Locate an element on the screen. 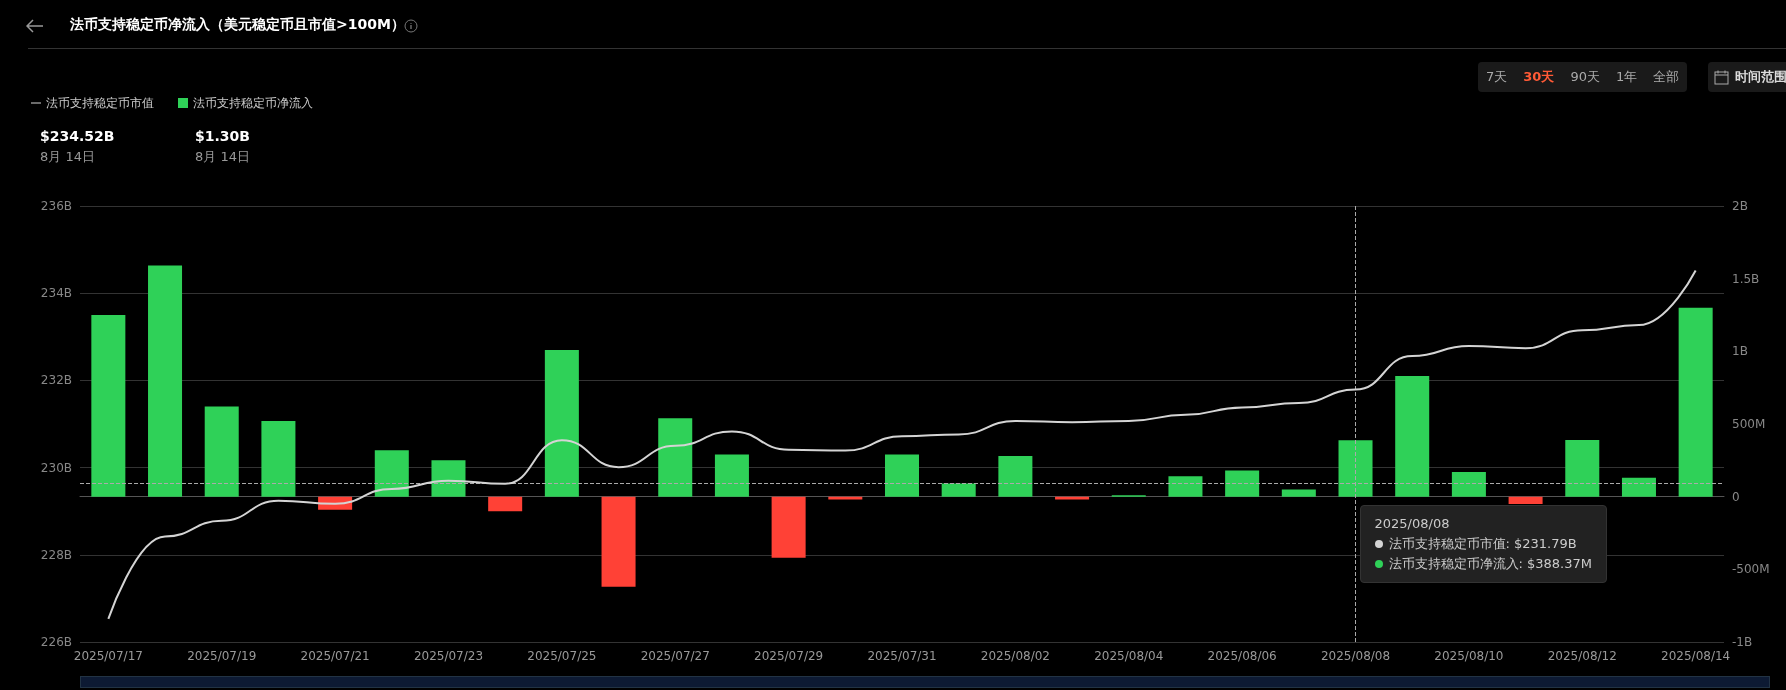 The image size is (1786, 690). x-tick-label: 2025/08/08 is located at coordinates (1355, 656).